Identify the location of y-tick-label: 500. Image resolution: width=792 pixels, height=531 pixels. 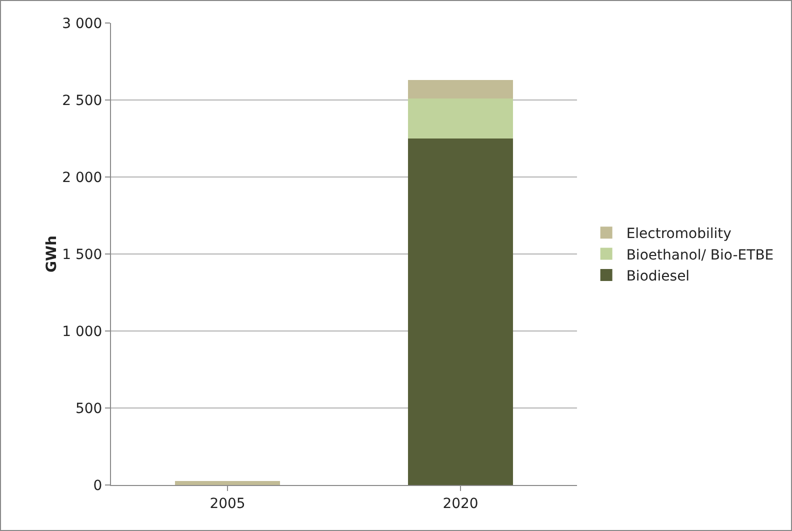
(88, 408).